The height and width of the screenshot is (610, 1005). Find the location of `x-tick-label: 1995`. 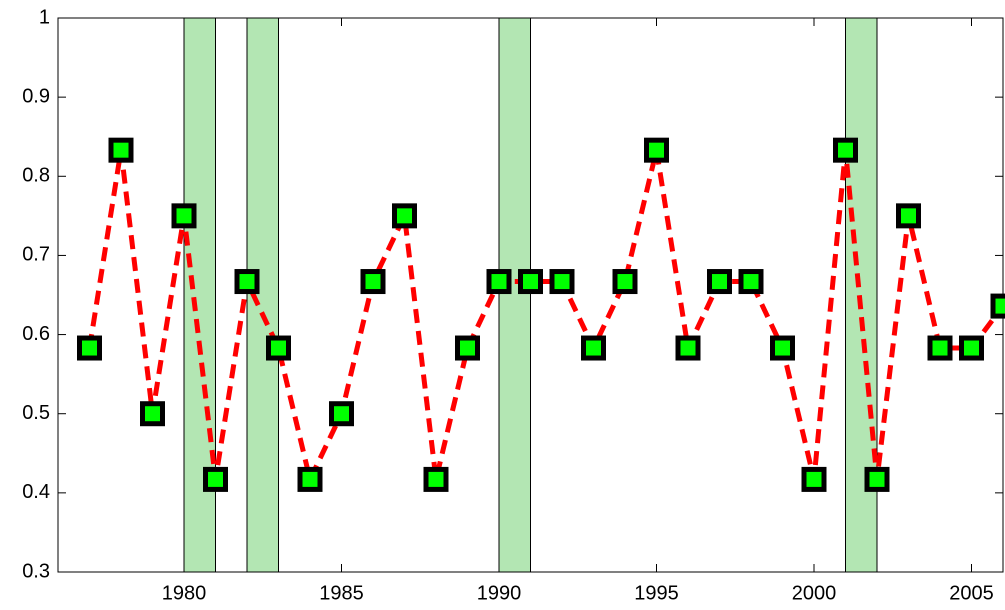

x-tick-label: 1995 is located at coordinates (656, 593).